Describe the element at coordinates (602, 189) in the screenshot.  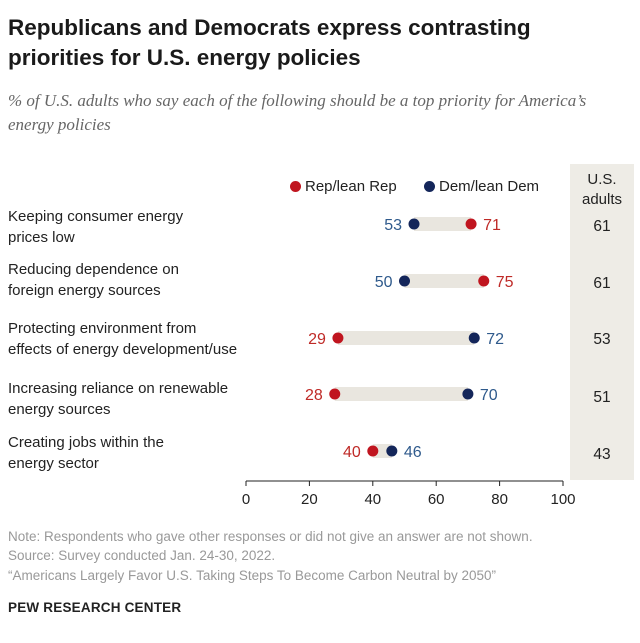
I see `us-adults-header: U.S. adults` at that location.